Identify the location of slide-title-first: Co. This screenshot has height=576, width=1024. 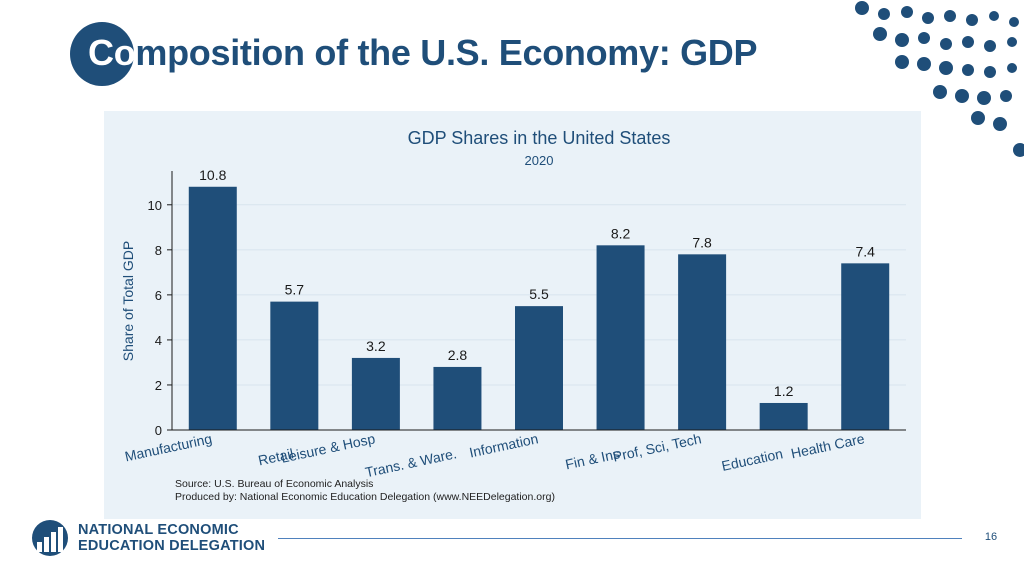
(112, 52).